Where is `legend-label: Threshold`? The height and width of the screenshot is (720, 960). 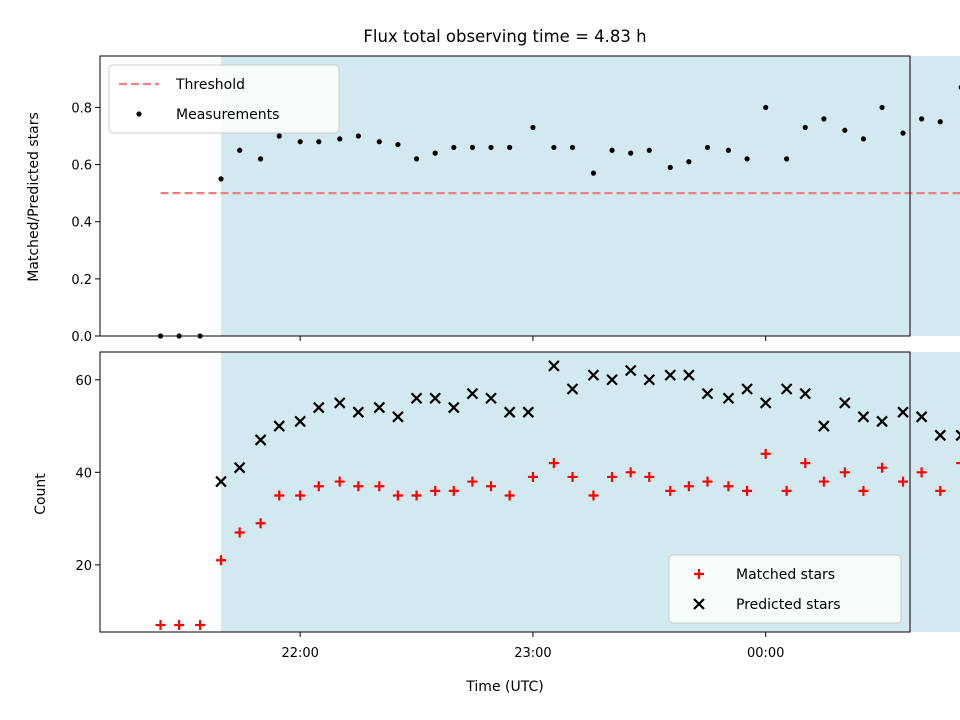 legend-label: Threshold is located at coordinates (210, 85).